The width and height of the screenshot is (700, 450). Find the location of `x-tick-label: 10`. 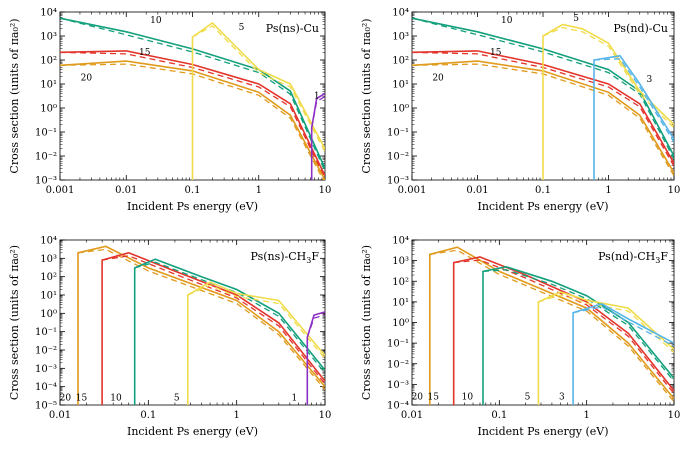

x-tick-label: 10 is located at coordinates (674, 415).